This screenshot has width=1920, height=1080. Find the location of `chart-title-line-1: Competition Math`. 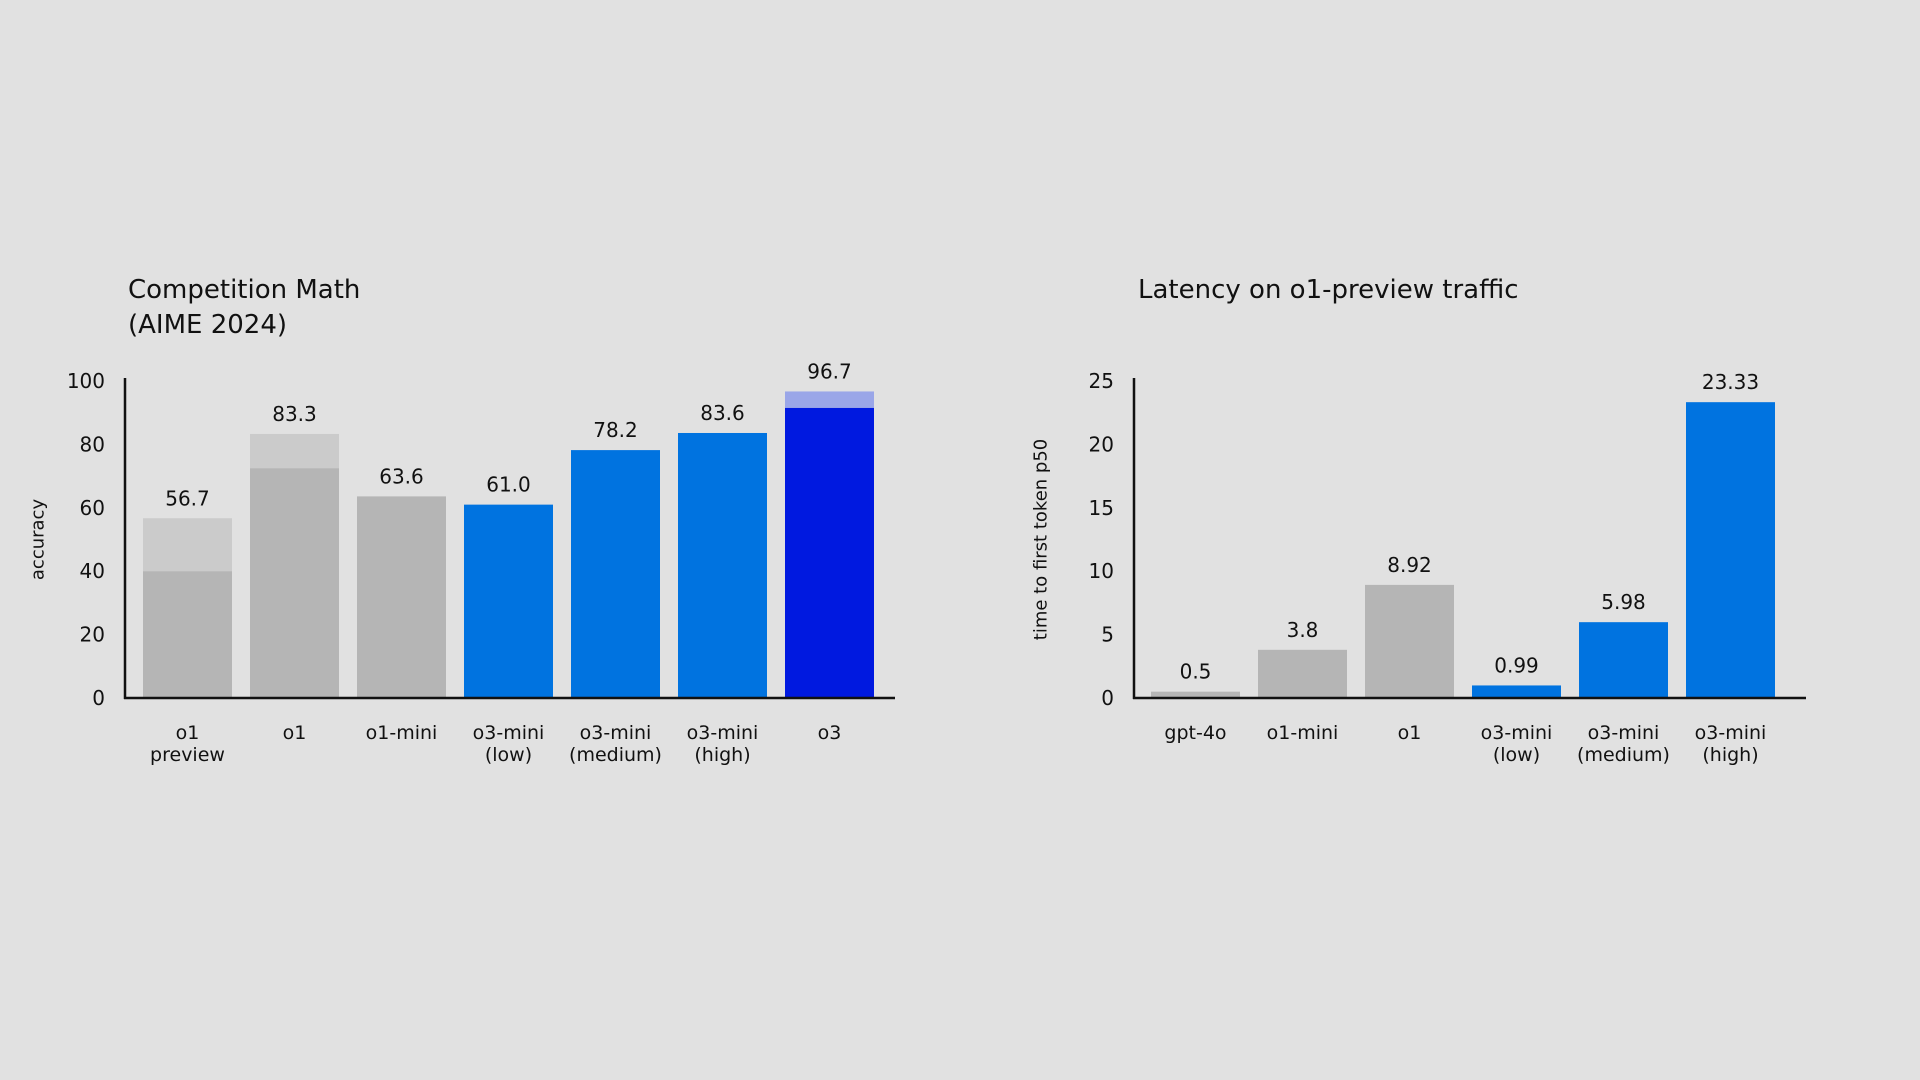

chart-title-line-1: Competition Math is located at coordinates (244, 290).